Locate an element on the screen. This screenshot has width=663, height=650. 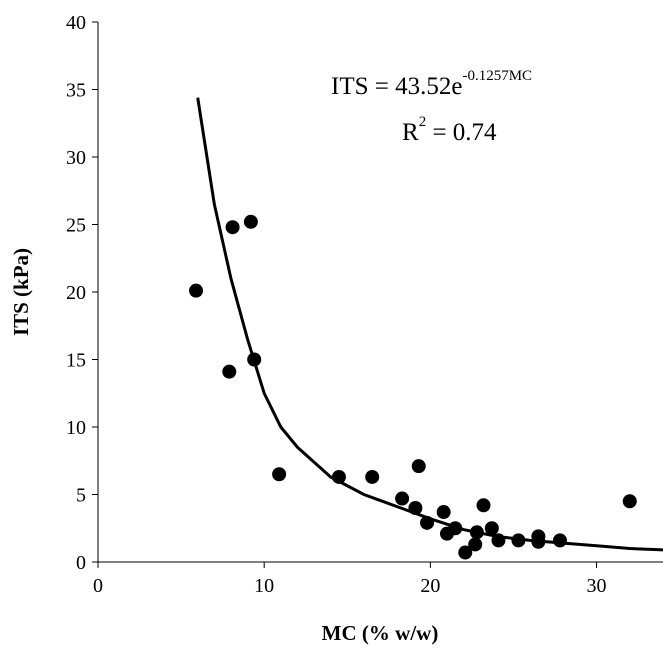
equation-exponent: -0.1257MC is located at coordinates (497, 76).